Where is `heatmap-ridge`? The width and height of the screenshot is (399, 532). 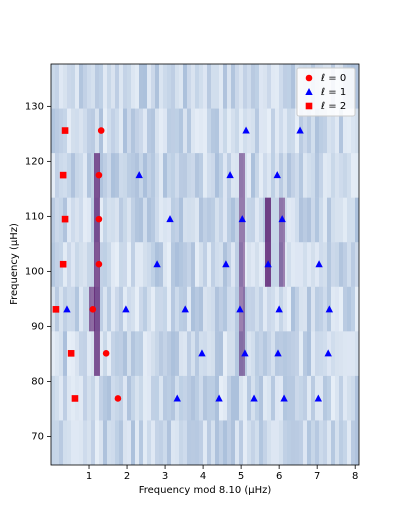
heatmap-ridge is located at coordinates (242, 264).